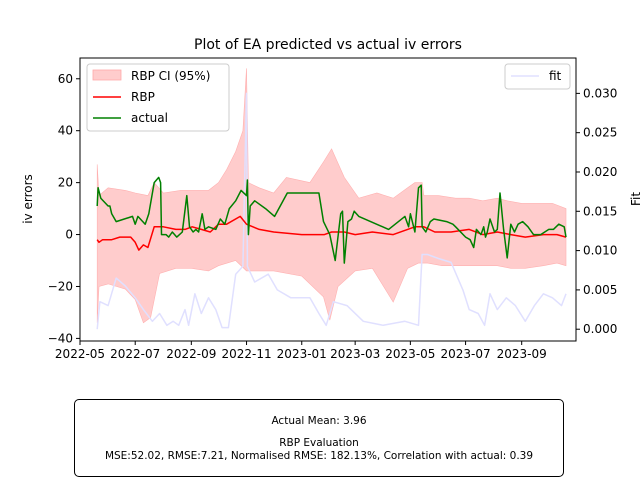 This screenshot has height=480, width=640. I want to click on y-tick-label: 60, so click(65, 79).